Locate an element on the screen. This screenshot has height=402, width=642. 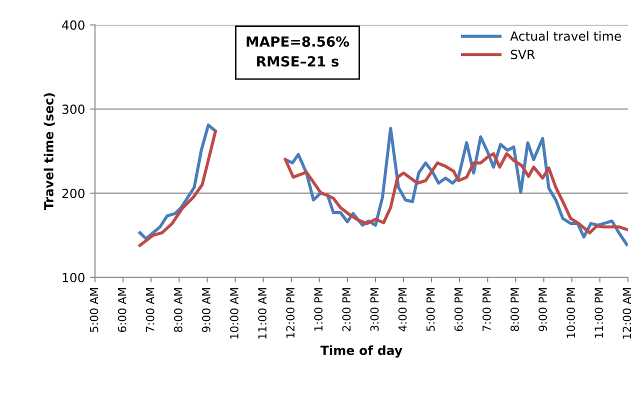
x-tick-label: 12:00 PM is located at coordinates (290, 313).